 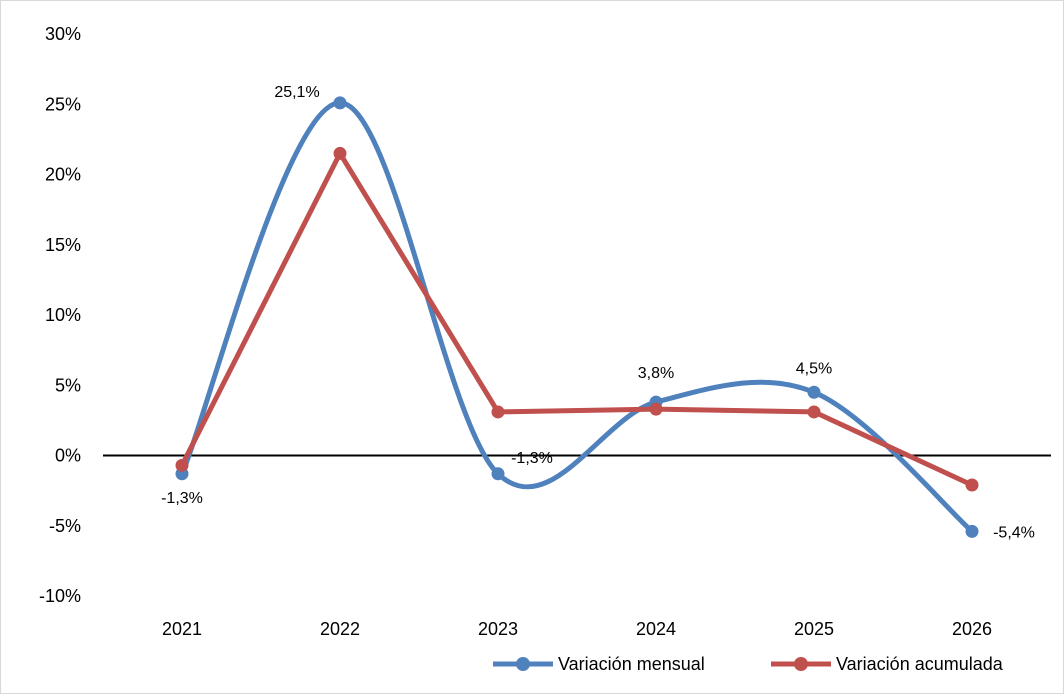 What do you see at coordinates (63, 245) in the screenshot?
I see `y-tick-label: 15%` at bounding box center [63, 245].